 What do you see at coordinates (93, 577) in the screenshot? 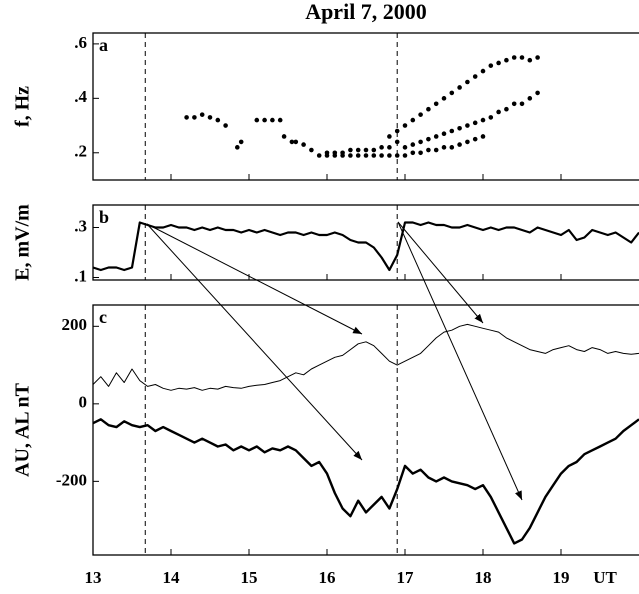
I see `x-tick-label: 13` at bounding box center [93, 577].